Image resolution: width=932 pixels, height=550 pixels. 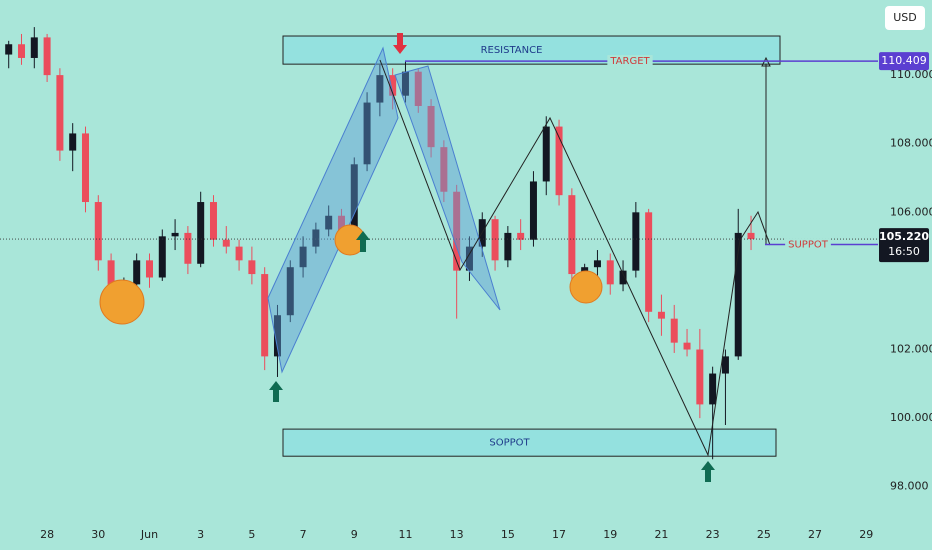 What do you see at coordinates (354, 534) in the screenshot?
I see `x-tick-label: 9` at bounding box center [354, 534].